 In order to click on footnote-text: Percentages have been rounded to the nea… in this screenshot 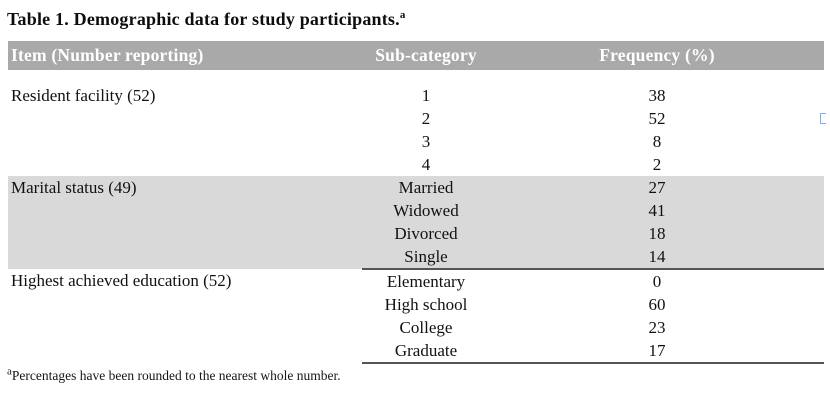, I will do `click(176, 375)`.